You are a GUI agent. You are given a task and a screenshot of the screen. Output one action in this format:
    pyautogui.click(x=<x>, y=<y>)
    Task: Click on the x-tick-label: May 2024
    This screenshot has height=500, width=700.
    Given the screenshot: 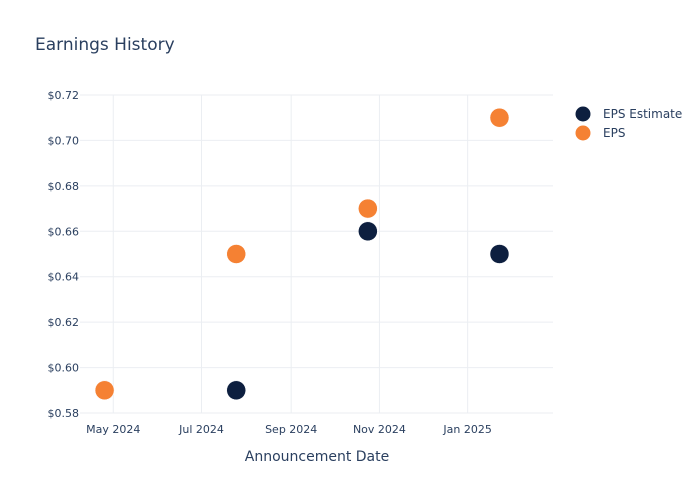 What is the action you would take?
    pyautogui.click(x=113, y=429)
    